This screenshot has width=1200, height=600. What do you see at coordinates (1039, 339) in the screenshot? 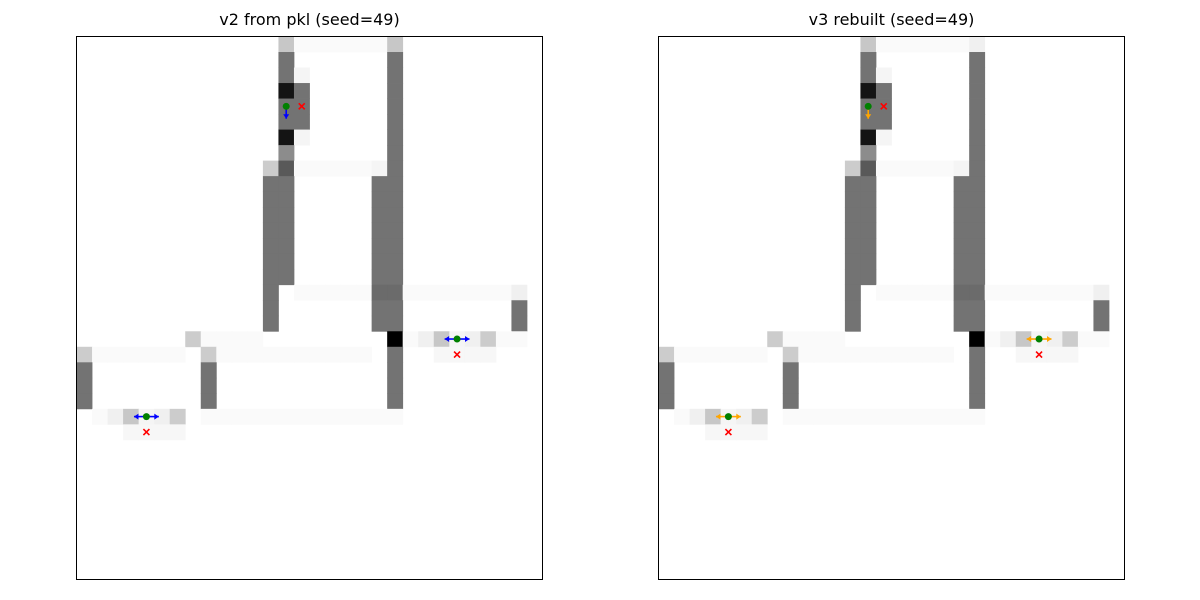
I see `agent-point` at bounding box center [1039, 339].